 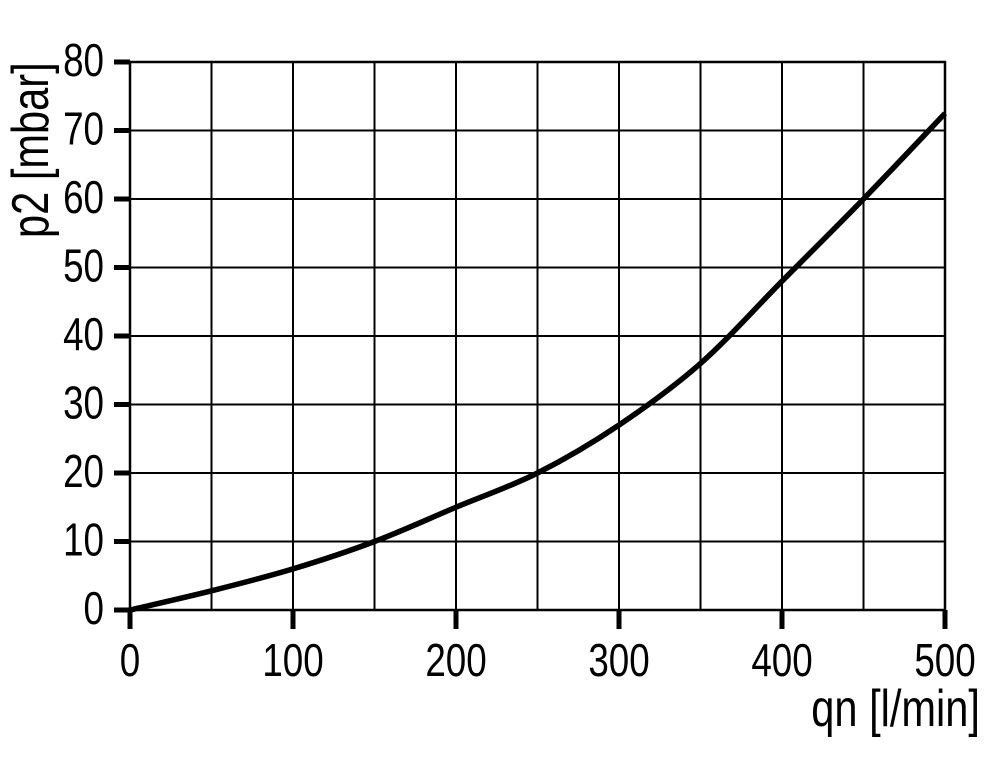 I want to click on x-tick-label: 0, so click(x=130, y=660).